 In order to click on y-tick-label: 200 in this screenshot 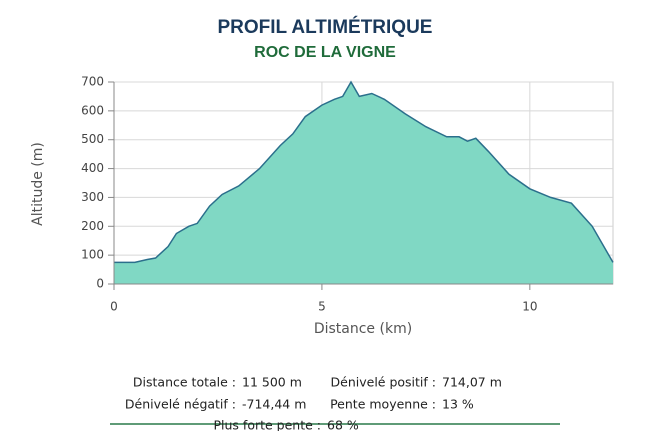, I will do `click(92, 226)`.